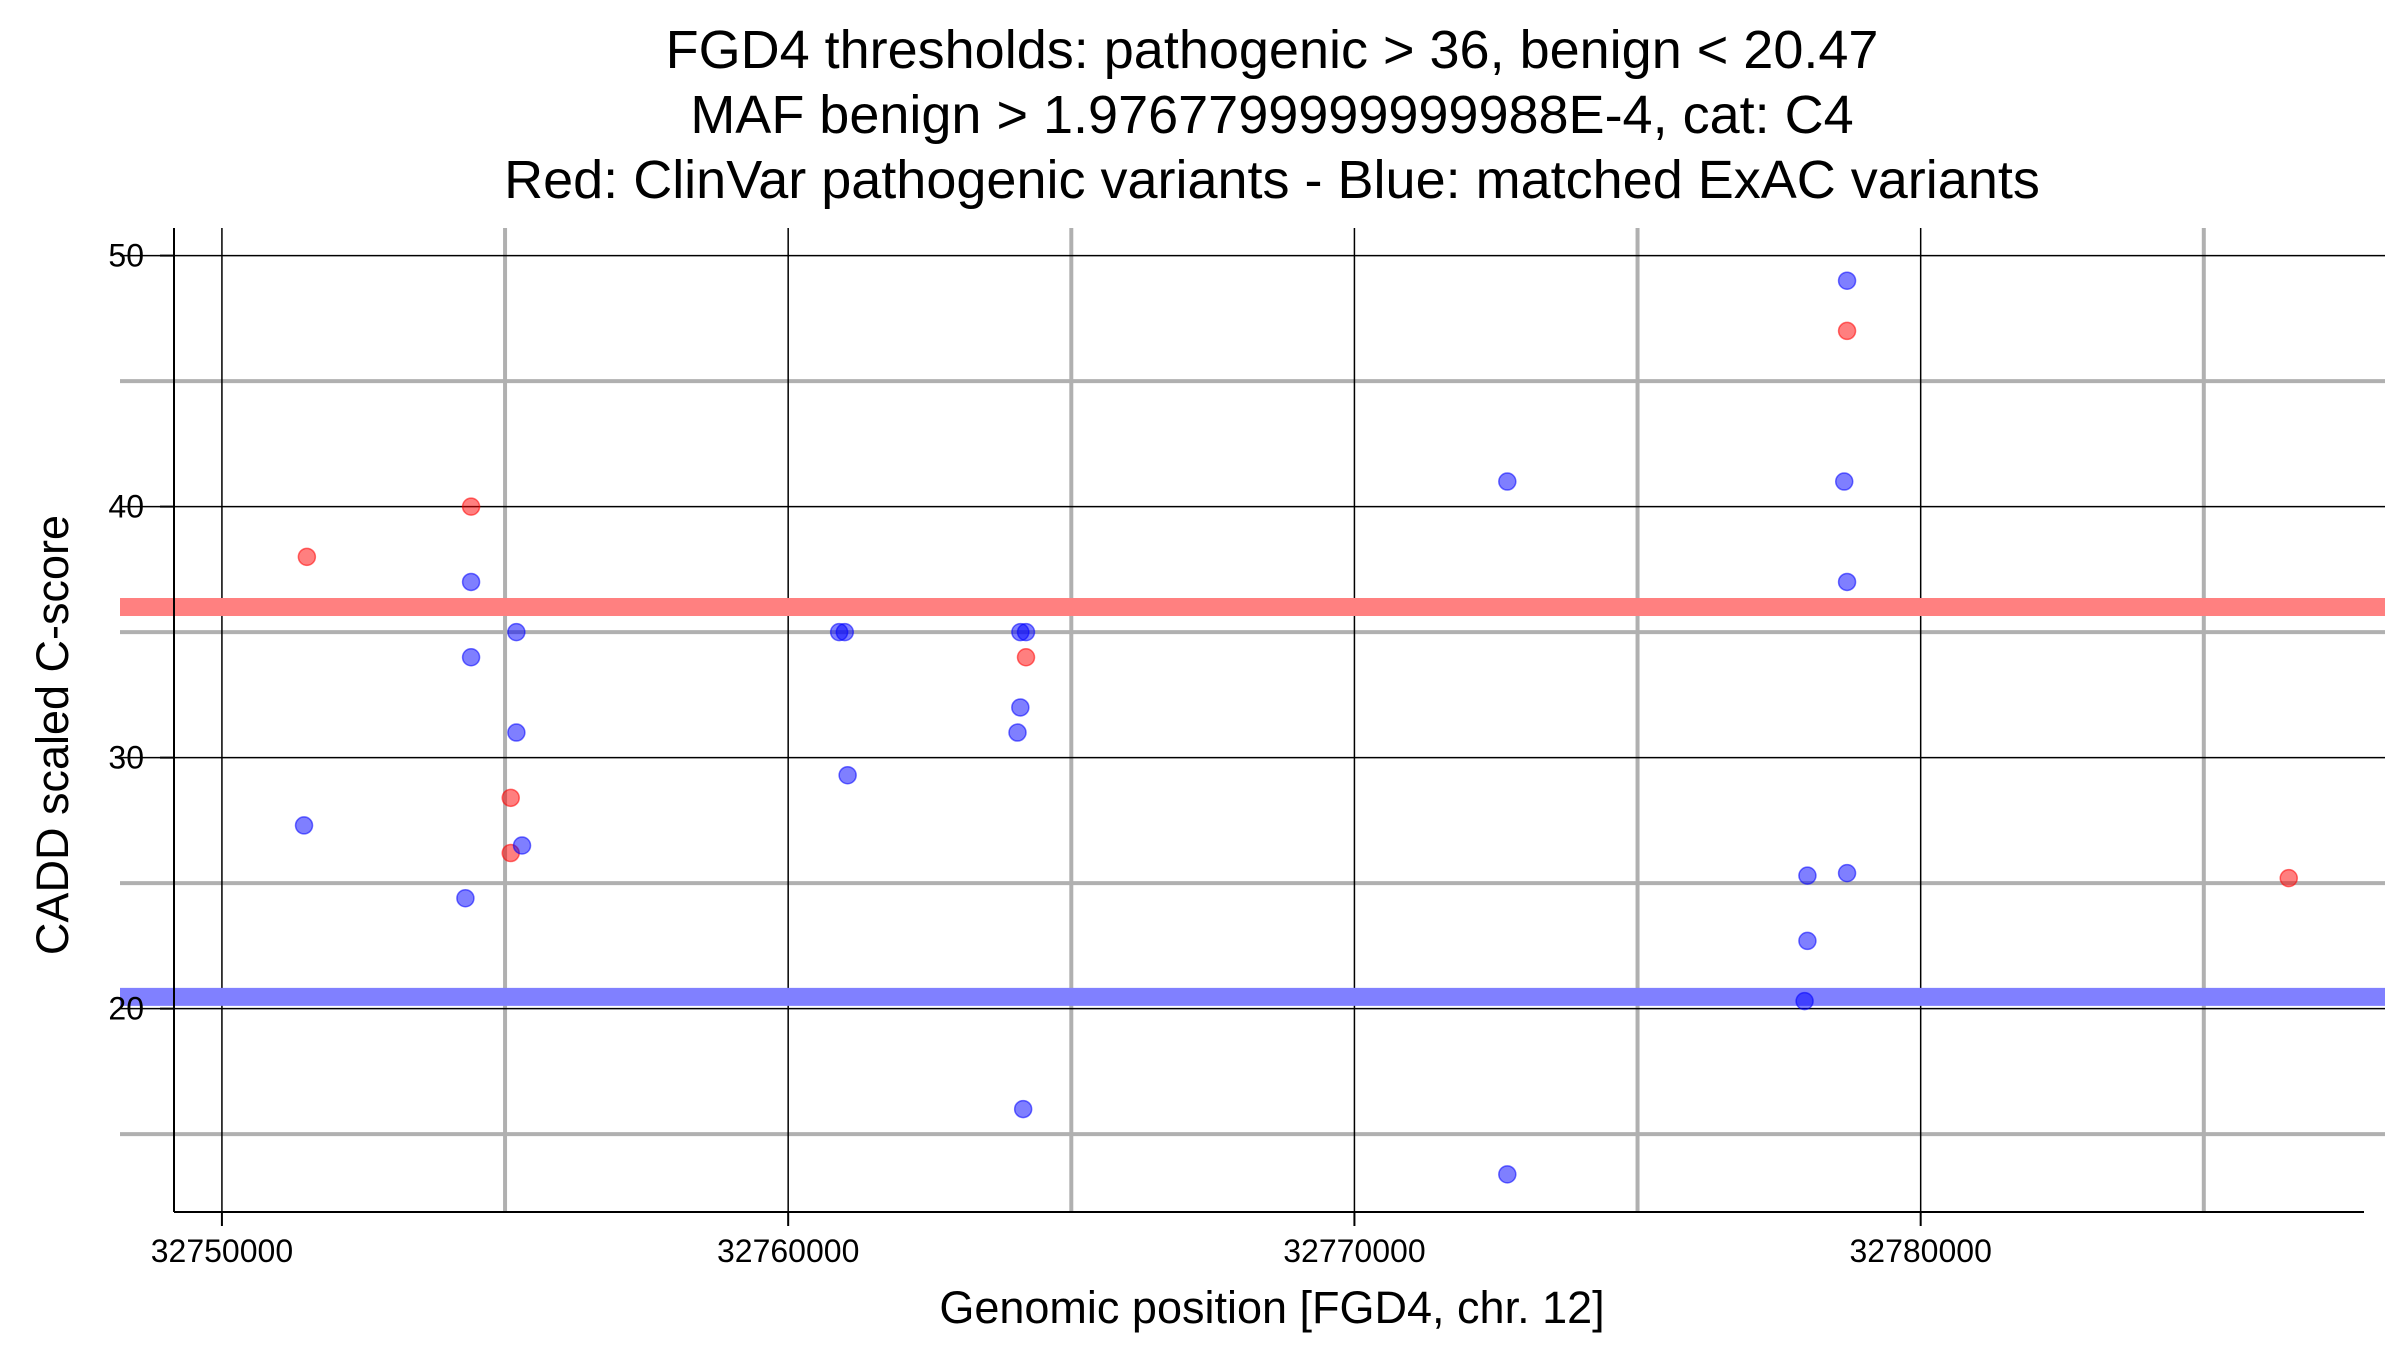 The height and width of the screenshot is (1350, 2400). I want to click on x-axis-label: Genomic position [FGD4, chr. 12], so click(1271, 1307).